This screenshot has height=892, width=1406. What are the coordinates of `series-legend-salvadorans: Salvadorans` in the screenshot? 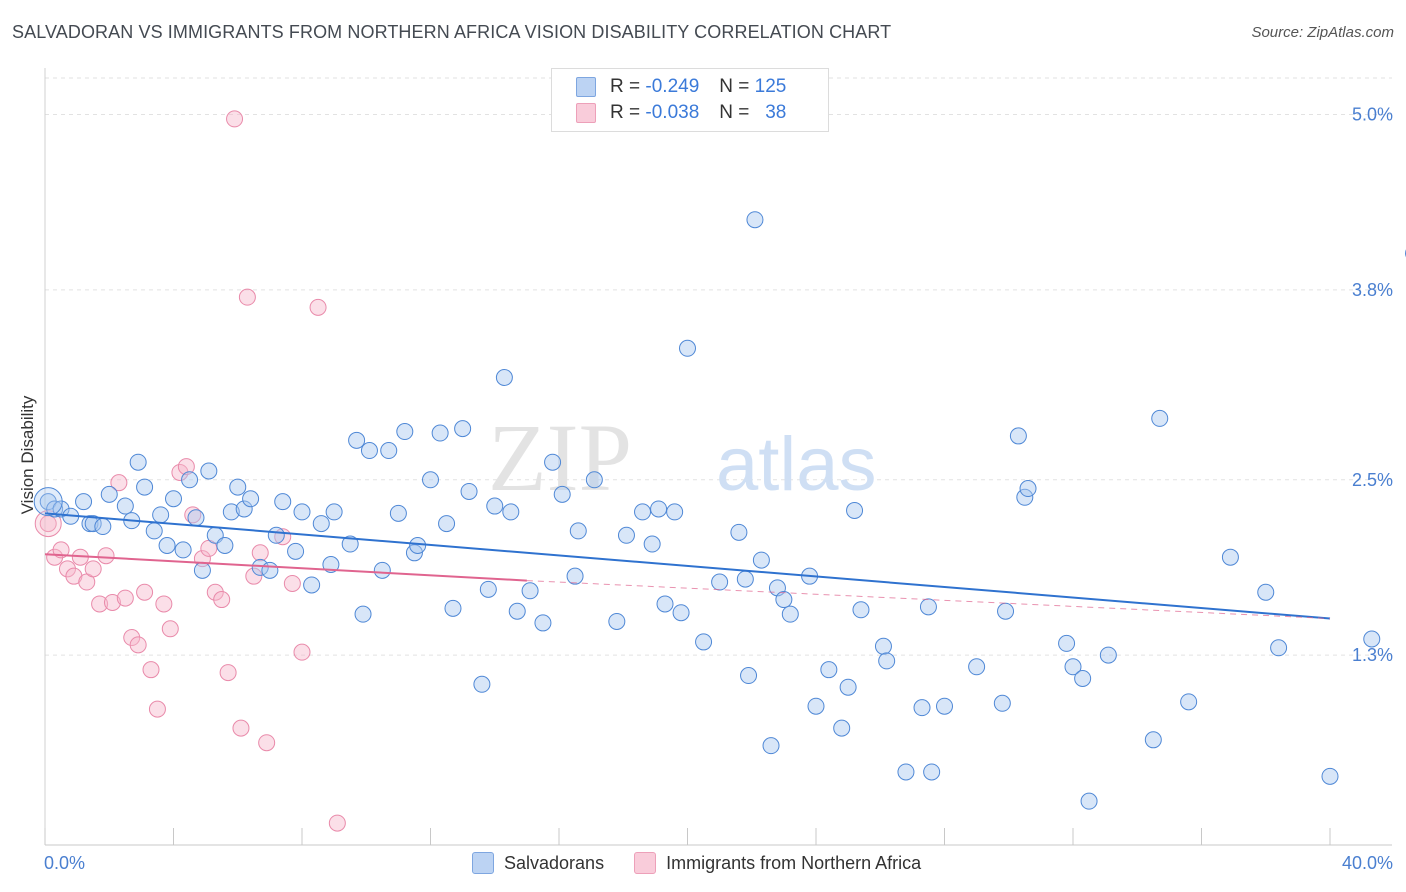 It's located at (538, 863).